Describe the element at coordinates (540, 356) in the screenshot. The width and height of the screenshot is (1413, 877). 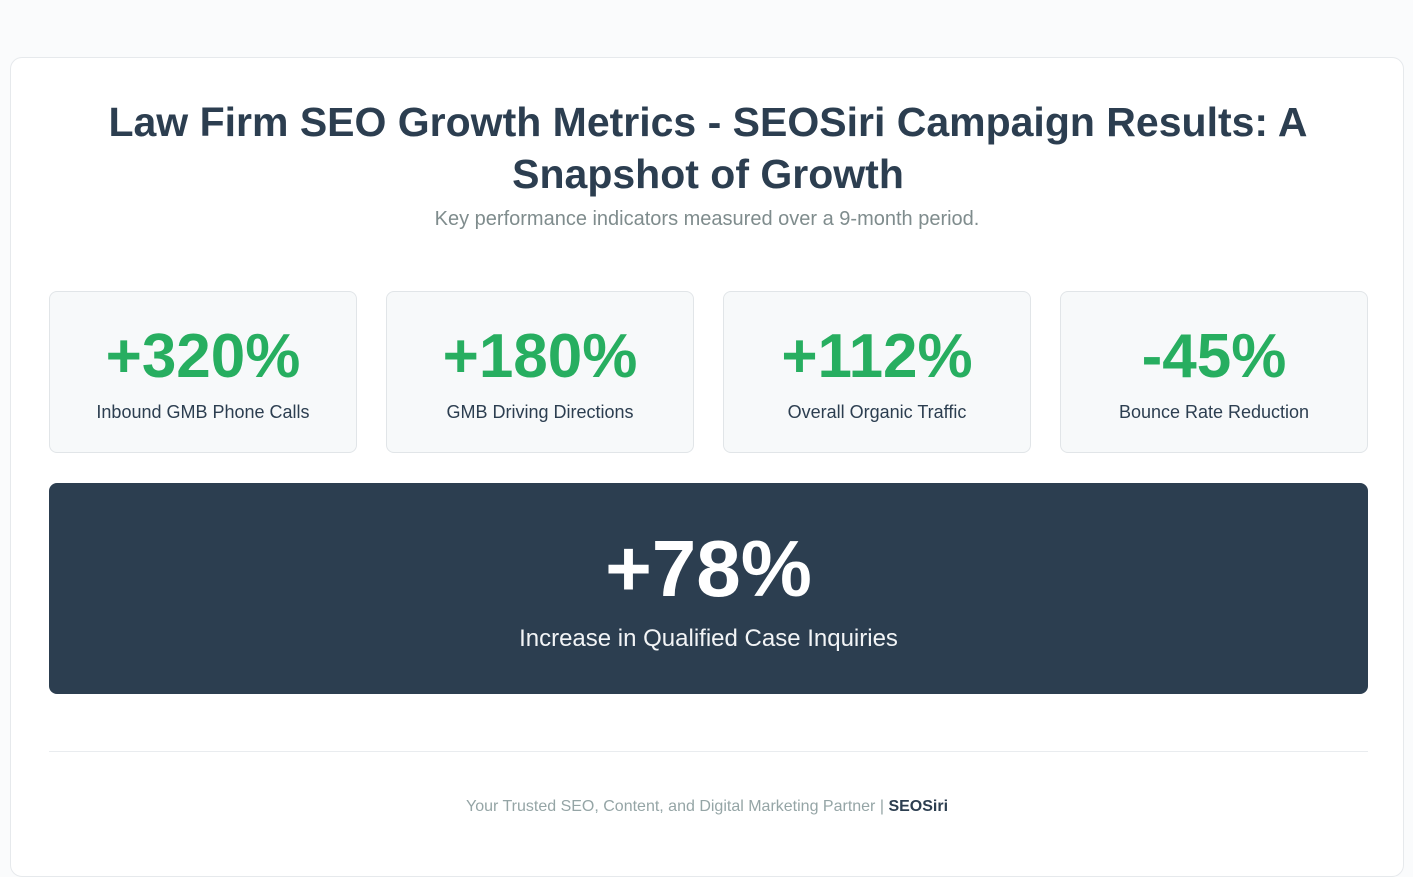
I see `metric-value: +180%` at that location.